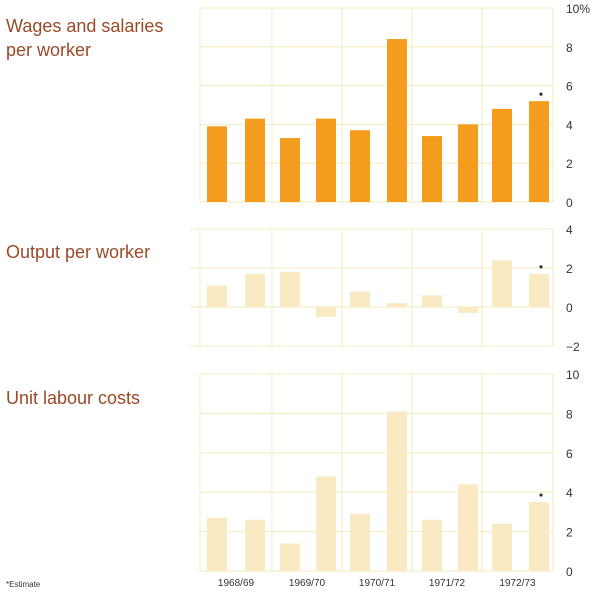 Image resolution: width=600 pixels, height=604 pixels. Describe the element at coordinates (573, 375) in the screenshot. I see `y-tick-label: 10` at that location.